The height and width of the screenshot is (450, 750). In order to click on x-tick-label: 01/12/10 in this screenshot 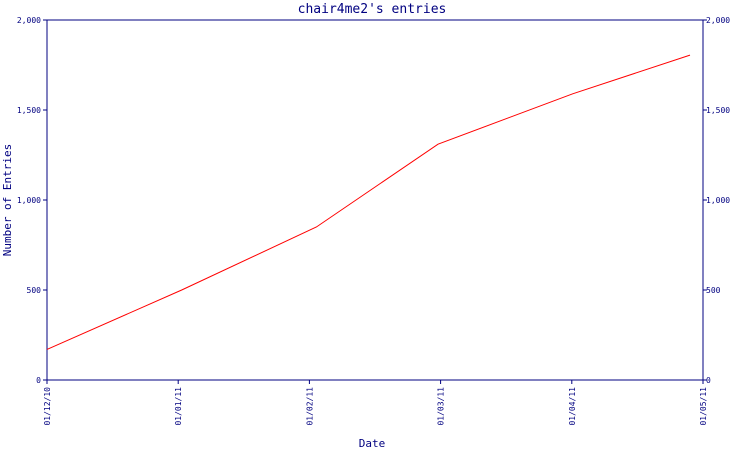, I will do `click(47, 406)`.